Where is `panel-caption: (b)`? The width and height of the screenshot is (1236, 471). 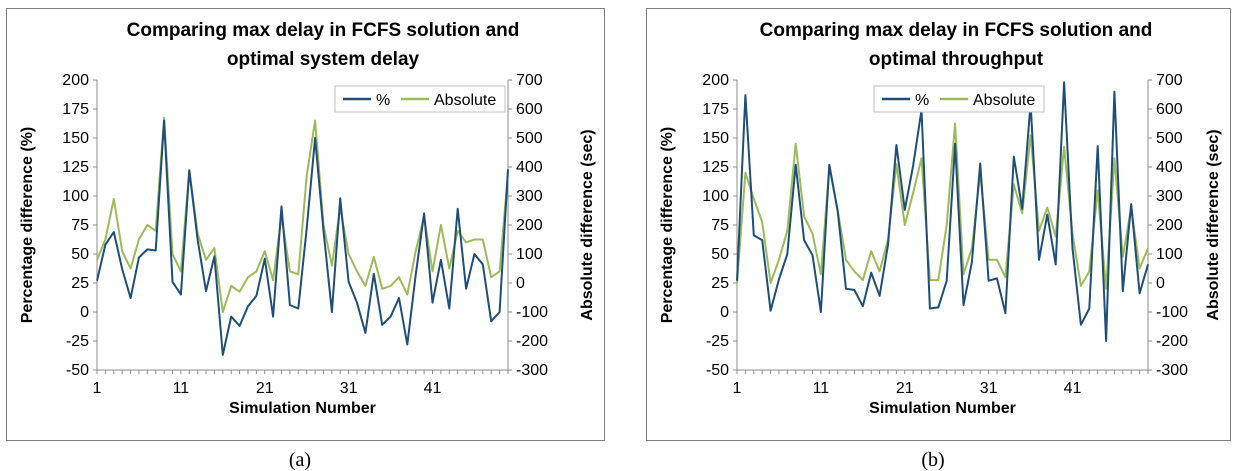 panel-caption: (b) is located at coordinates (932, 460).